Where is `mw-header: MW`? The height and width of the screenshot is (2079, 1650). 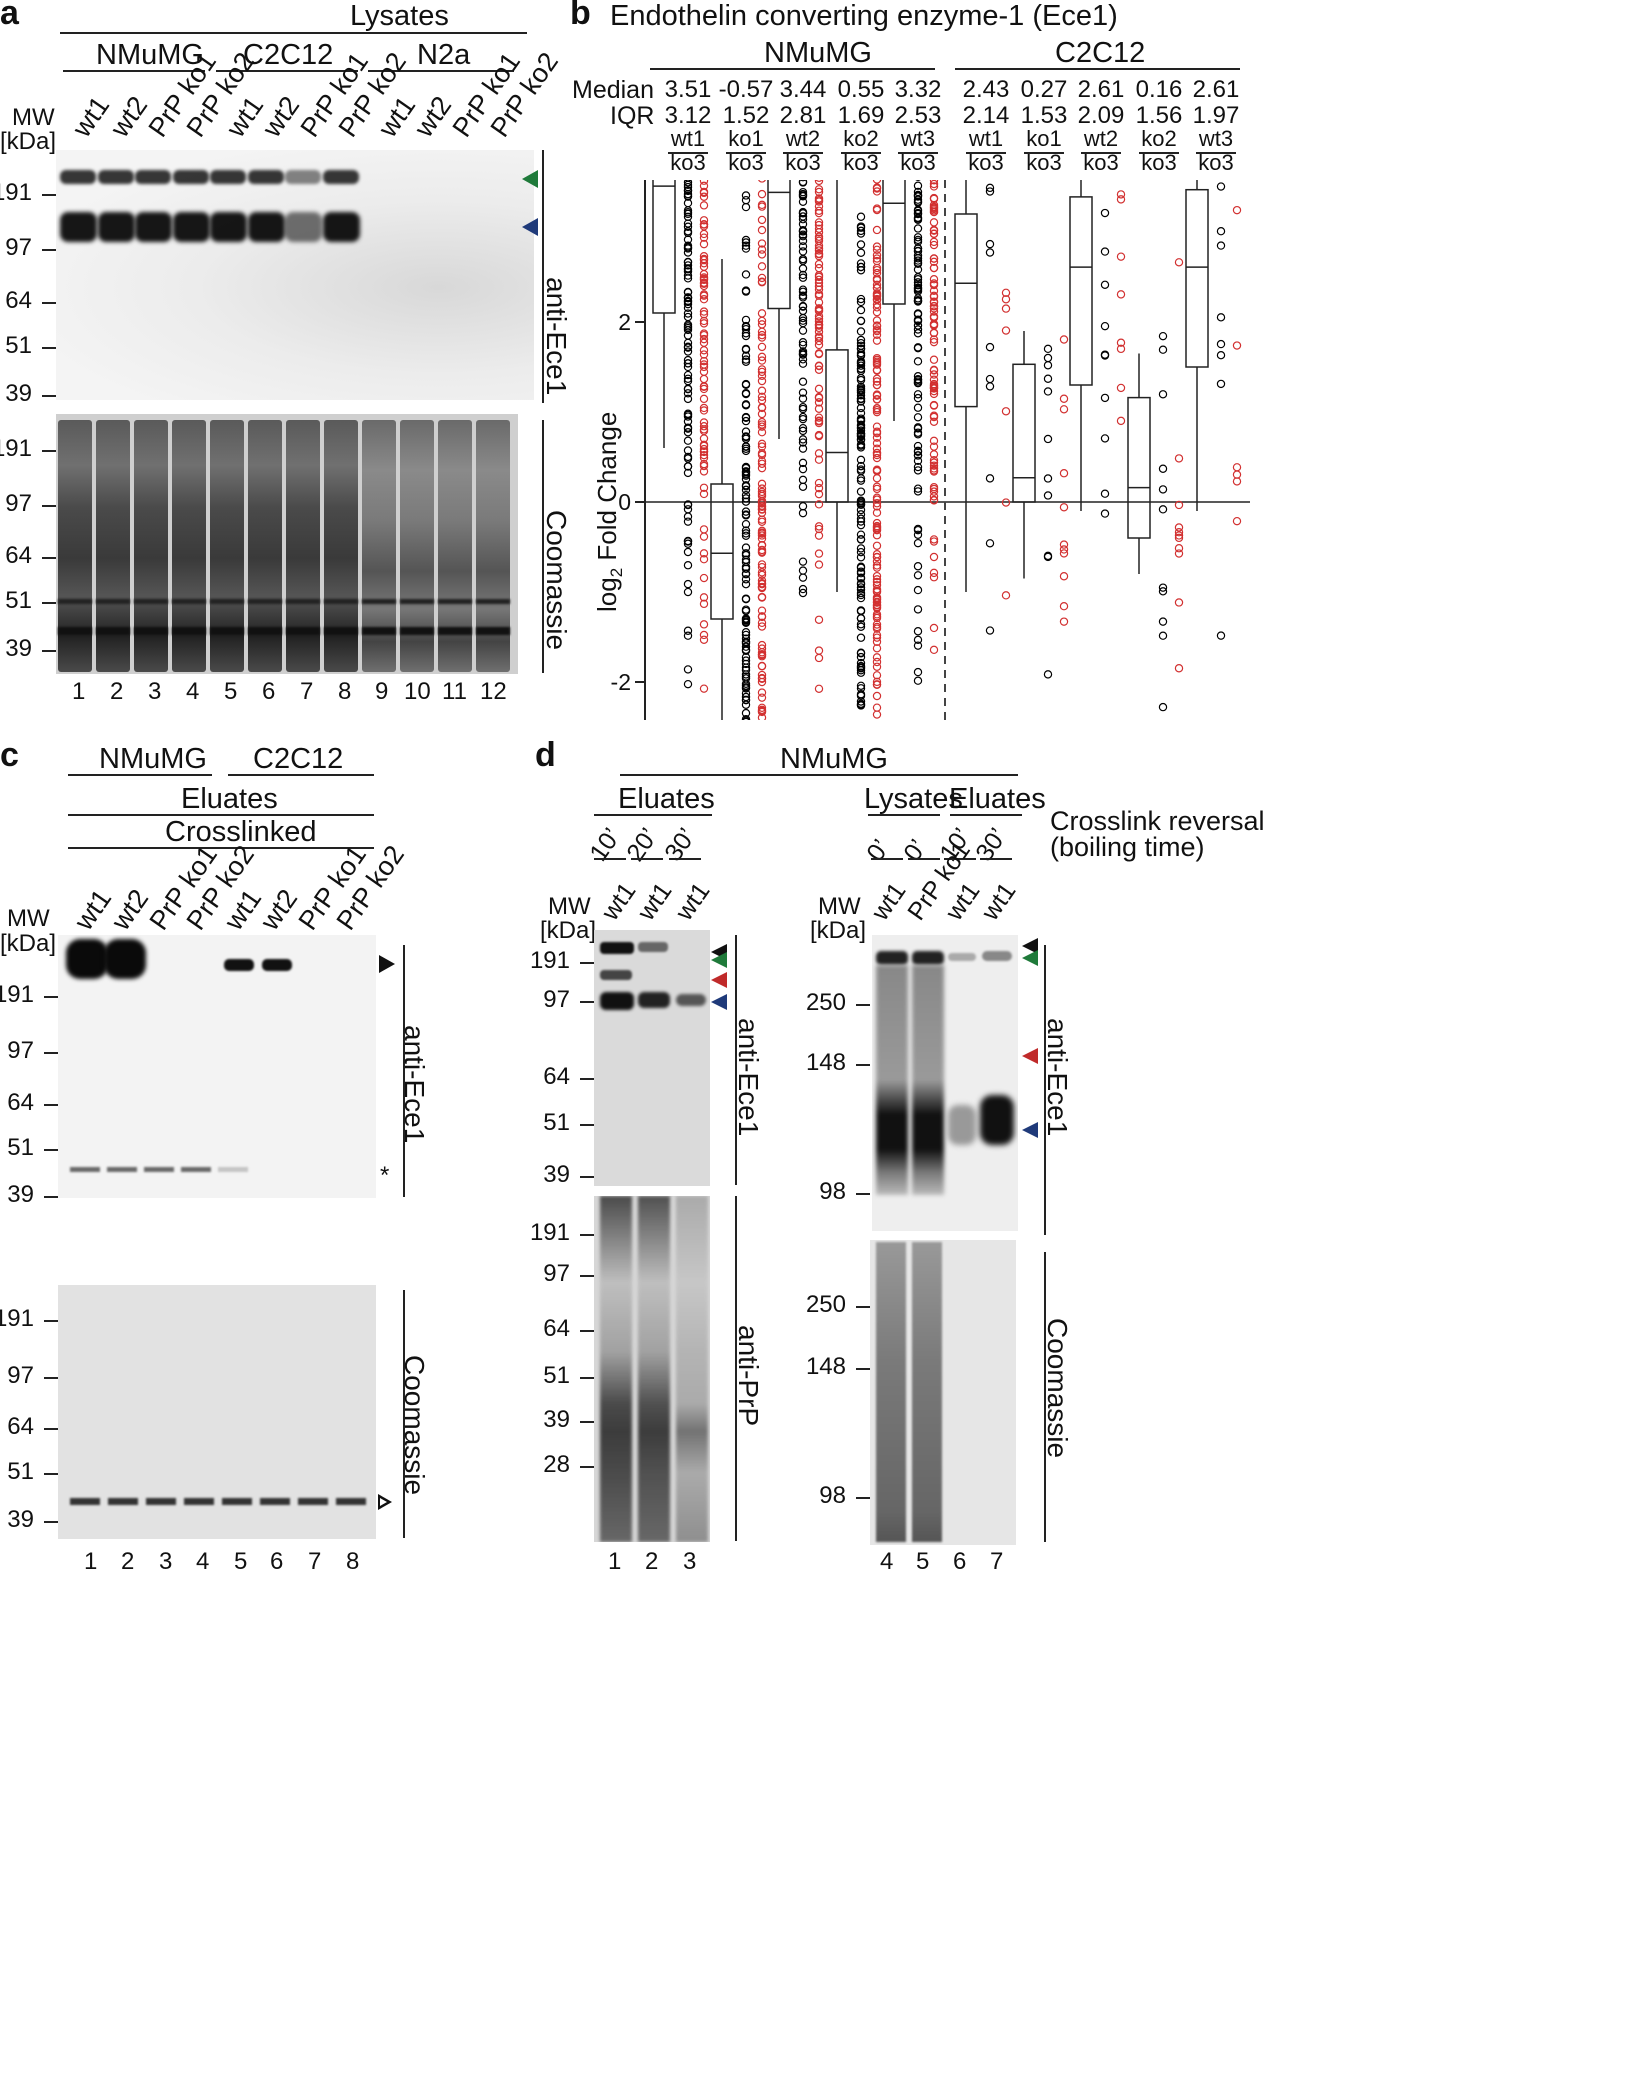
mw-header: MW is located at coordinates (33, 117).